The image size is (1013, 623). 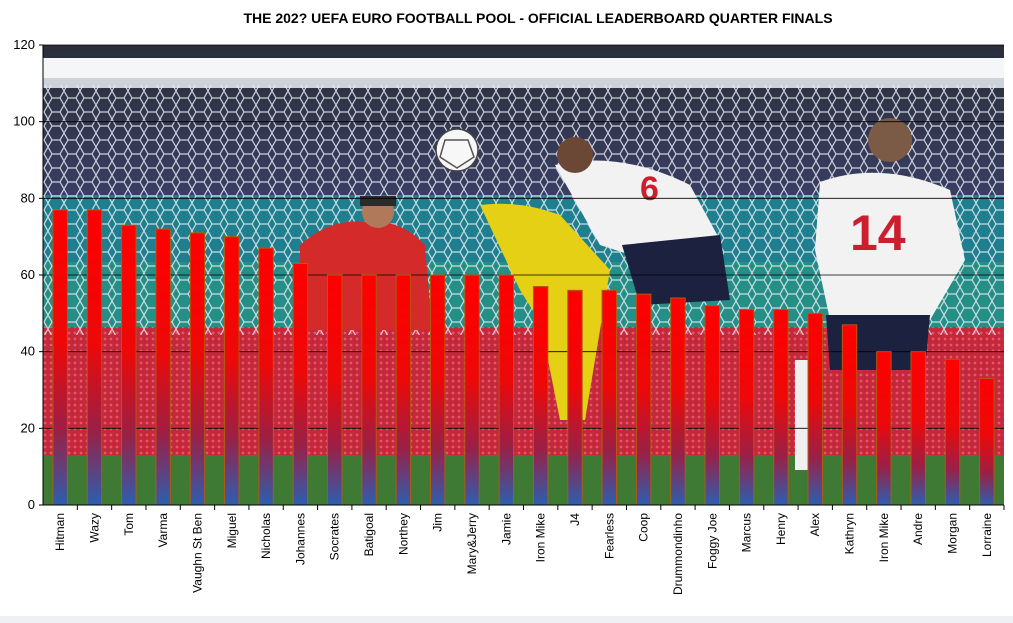 I want to click on x-tick-label: Alex, so click(x=815, y=524).